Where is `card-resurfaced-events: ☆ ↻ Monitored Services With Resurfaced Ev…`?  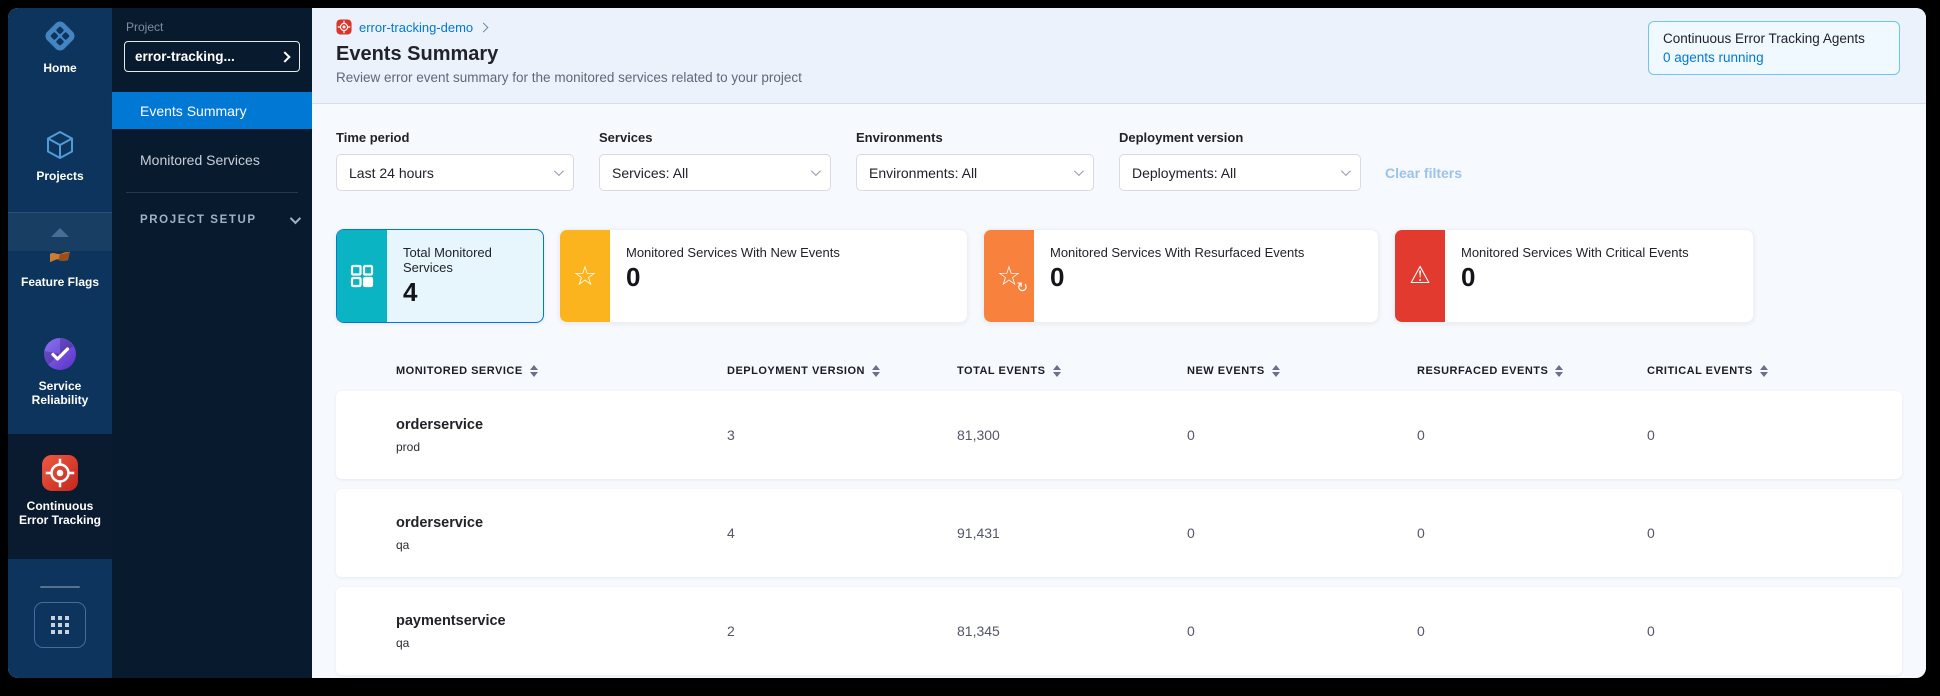
card-resurfaced-events: ☆ ↻ Monitored Services With Resurfaced Ev… is located at coordinates (1181, 276).